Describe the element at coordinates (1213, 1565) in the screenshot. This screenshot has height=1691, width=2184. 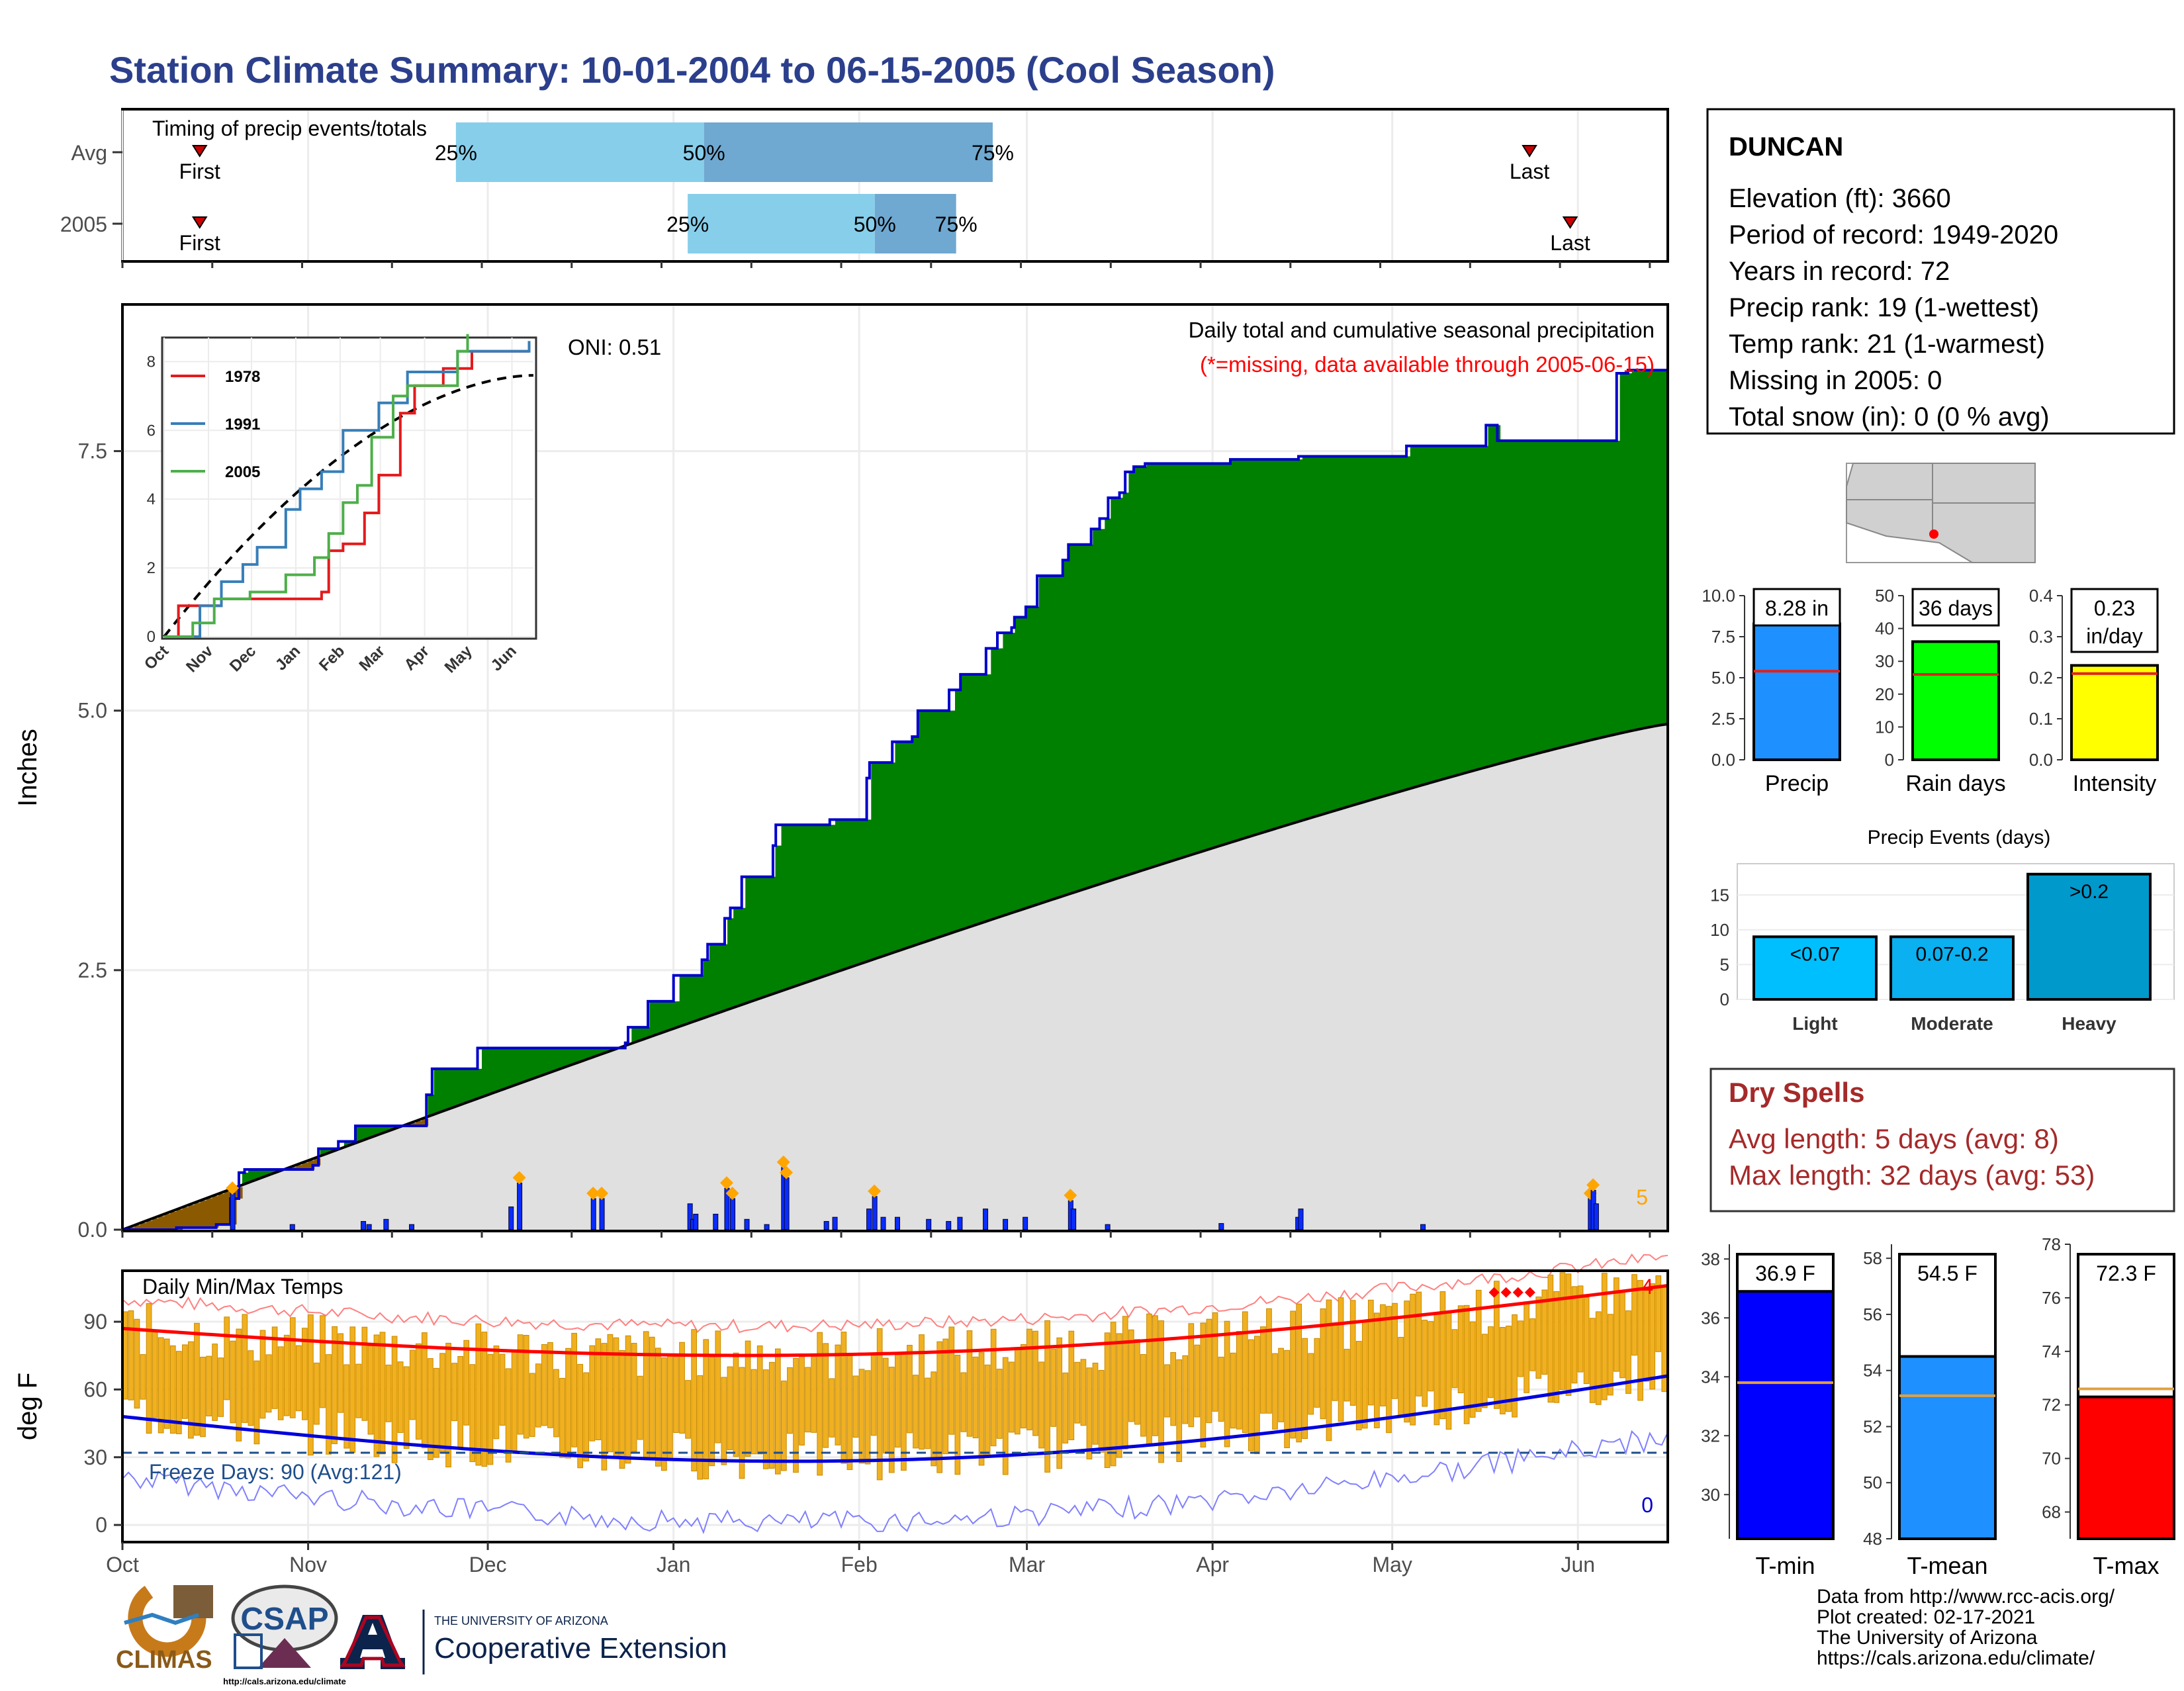
I see `month-tick-label: Apr` at that location.